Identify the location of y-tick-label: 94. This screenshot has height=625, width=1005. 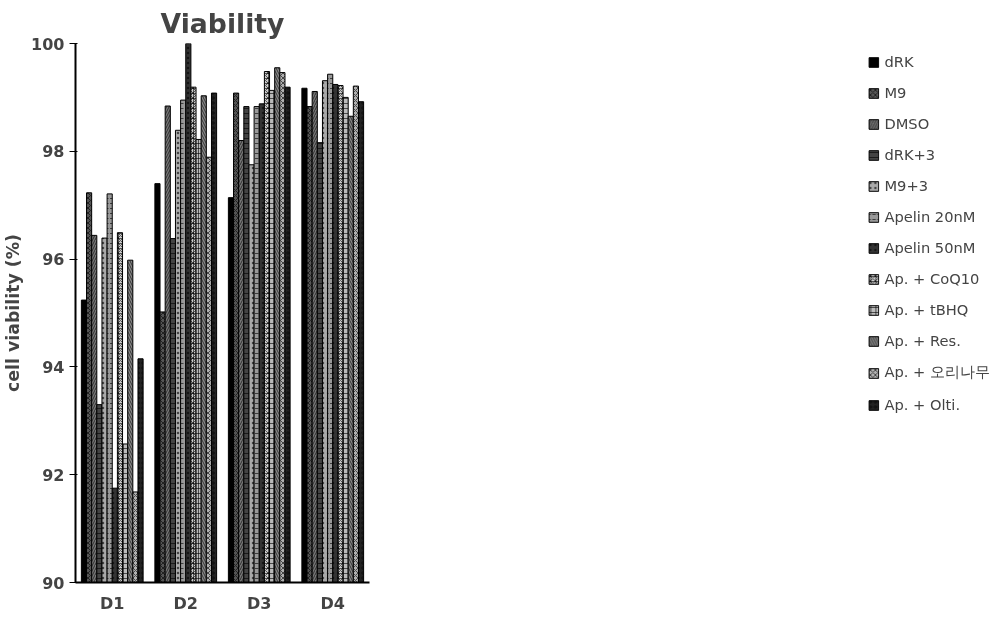
(53, 367).